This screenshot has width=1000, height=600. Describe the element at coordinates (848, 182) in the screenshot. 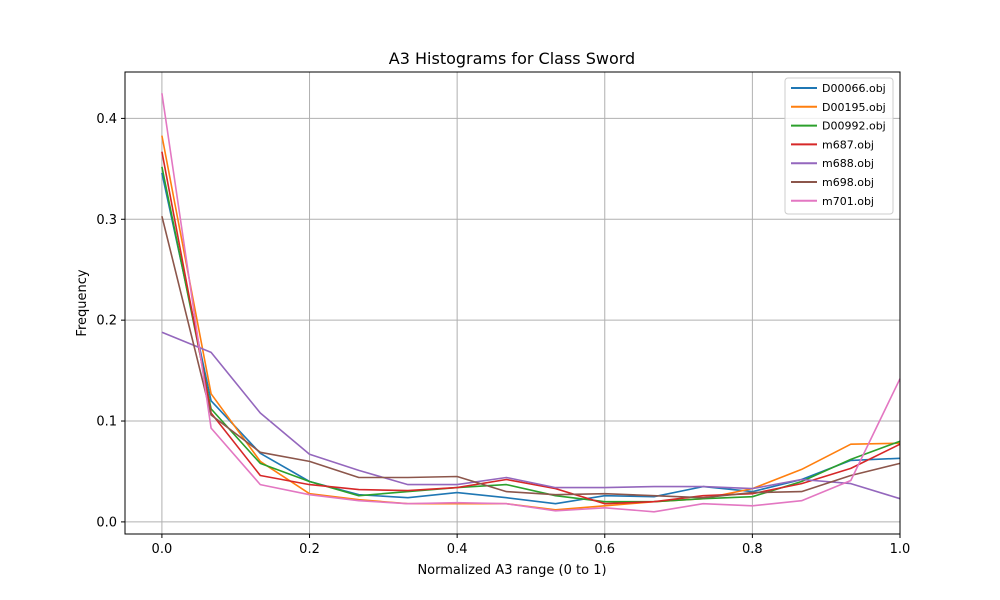

I see `legend-label: m698.obj` at that location.